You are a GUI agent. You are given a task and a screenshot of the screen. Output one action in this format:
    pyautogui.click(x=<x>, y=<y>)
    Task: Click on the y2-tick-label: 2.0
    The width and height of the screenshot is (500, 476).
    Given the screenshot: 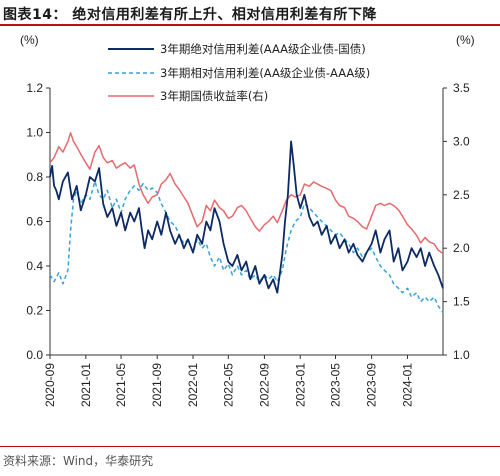 What is the action you would take?
    pyautogui.click(x=461, y=248)
    